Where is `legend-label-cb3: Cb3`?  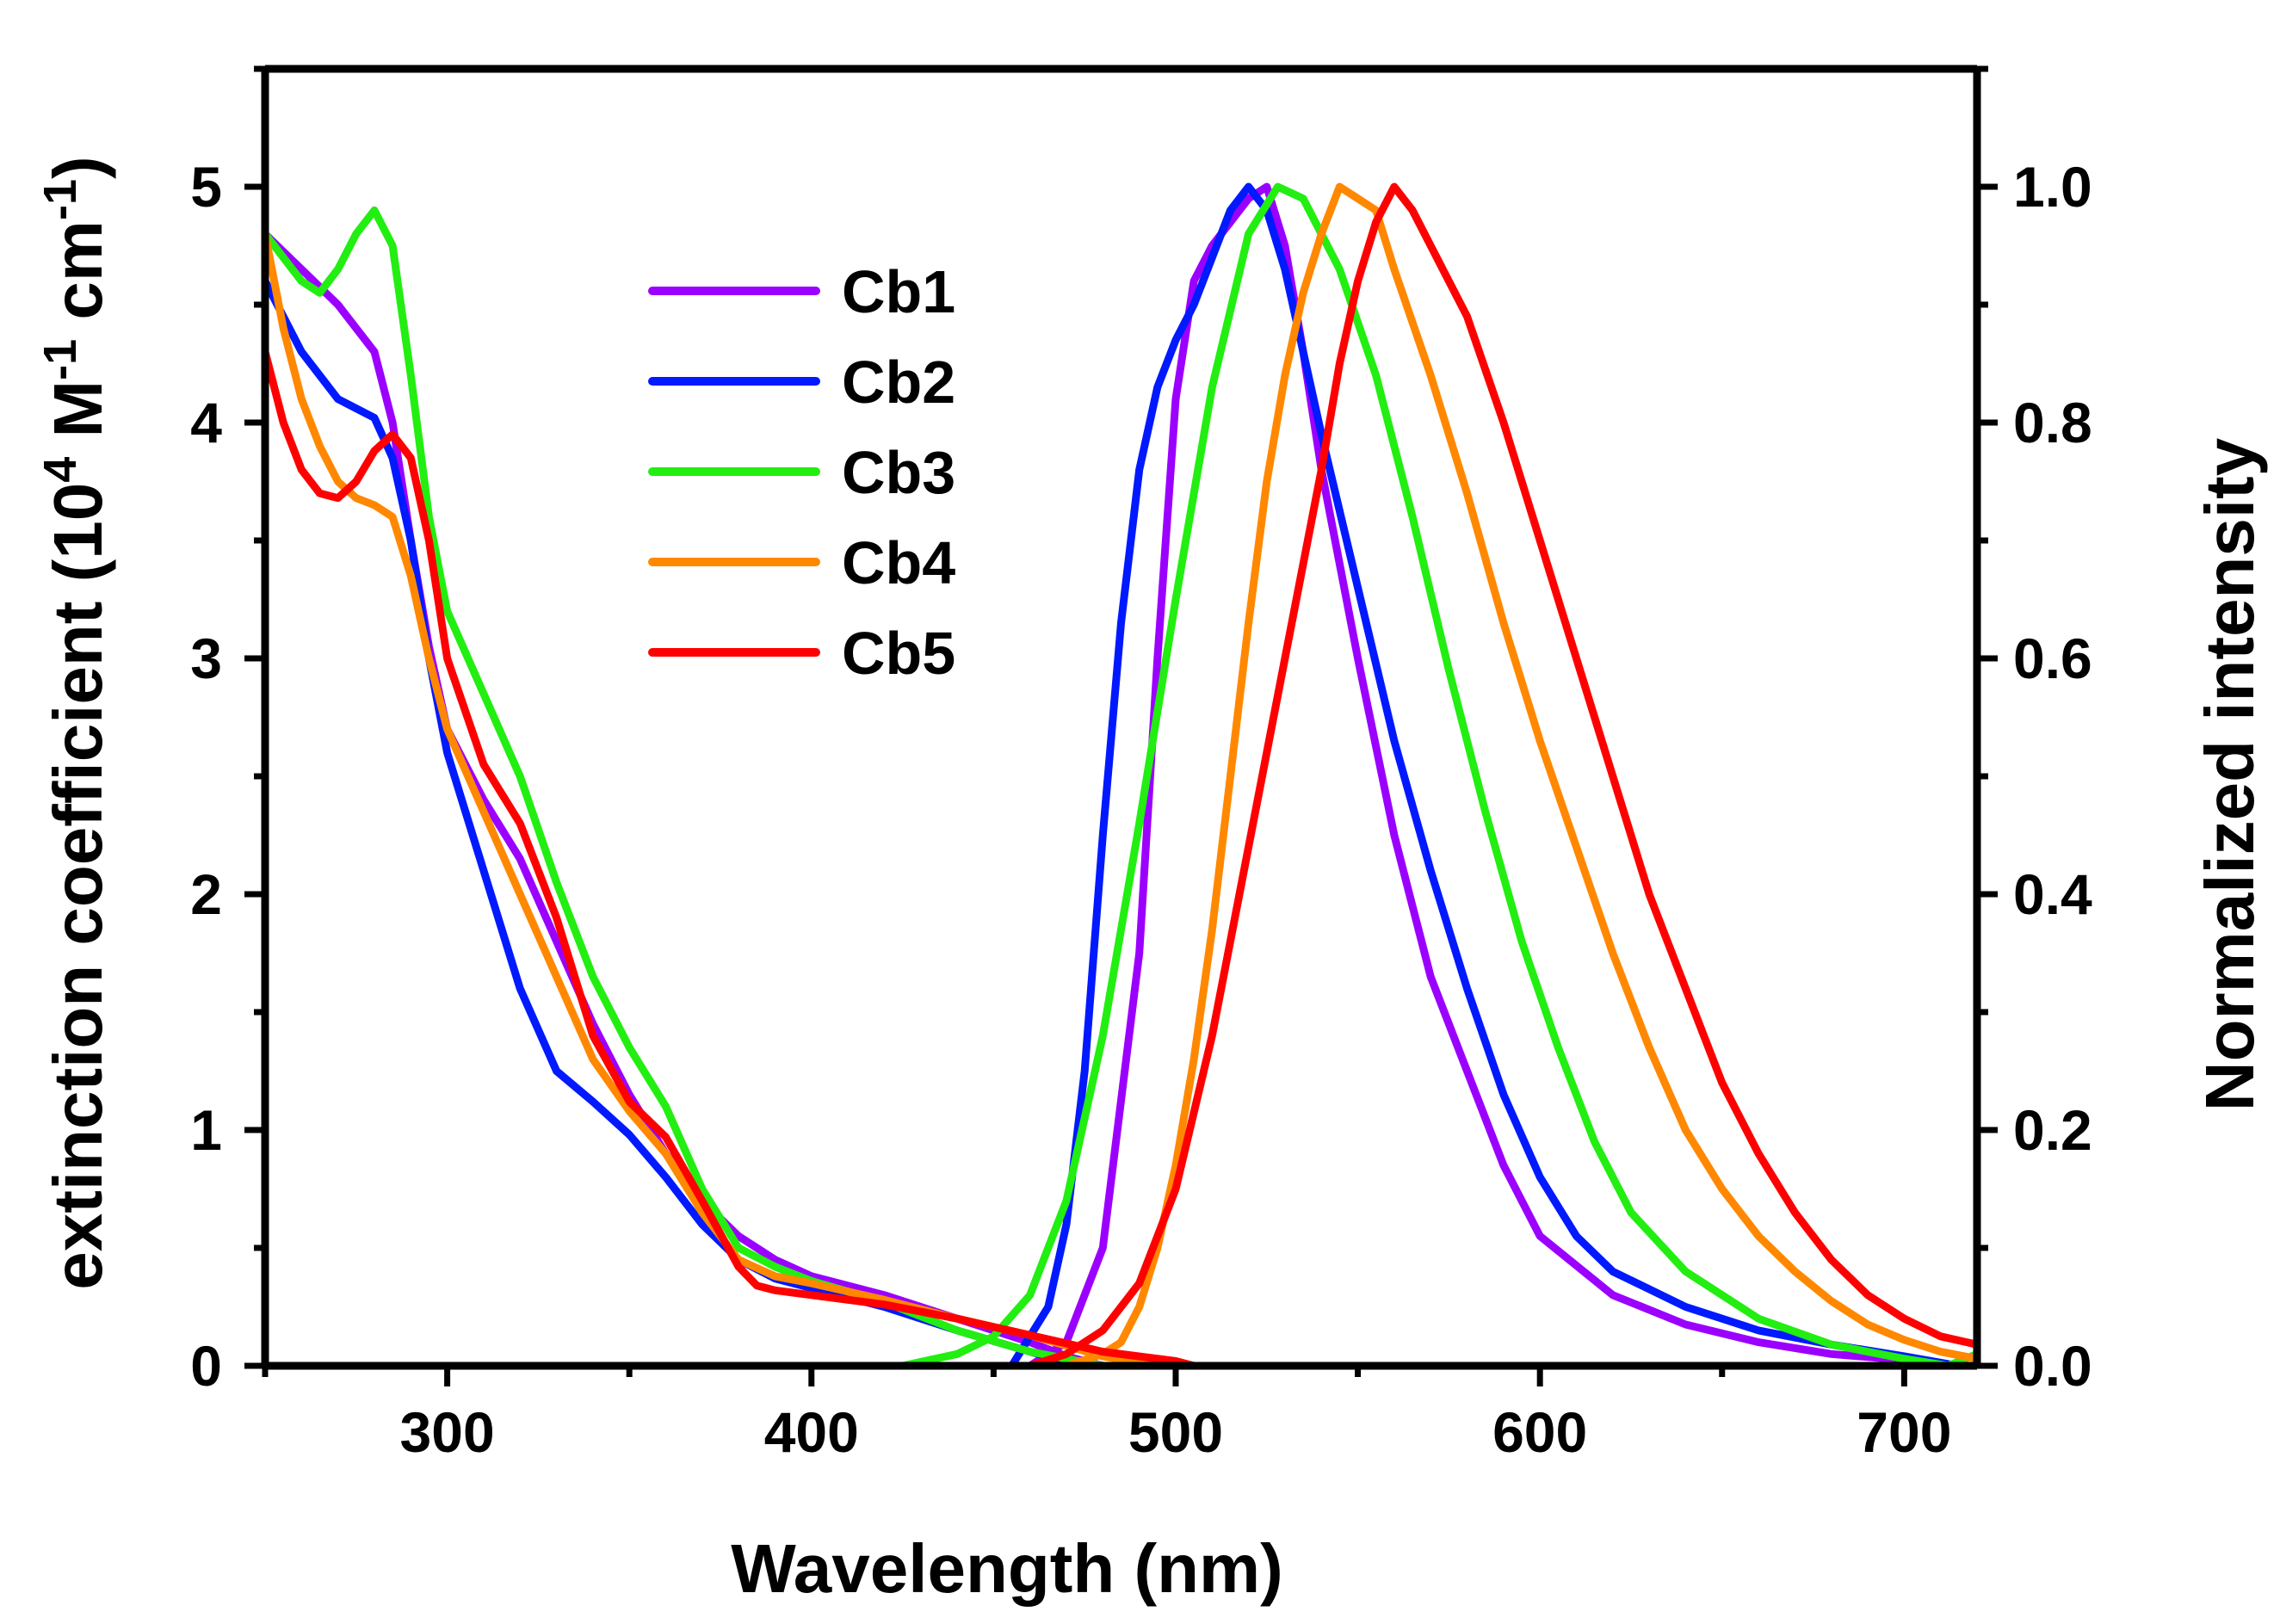 legend-label-cb3: Cb3 is located at coordinates (898, 472).